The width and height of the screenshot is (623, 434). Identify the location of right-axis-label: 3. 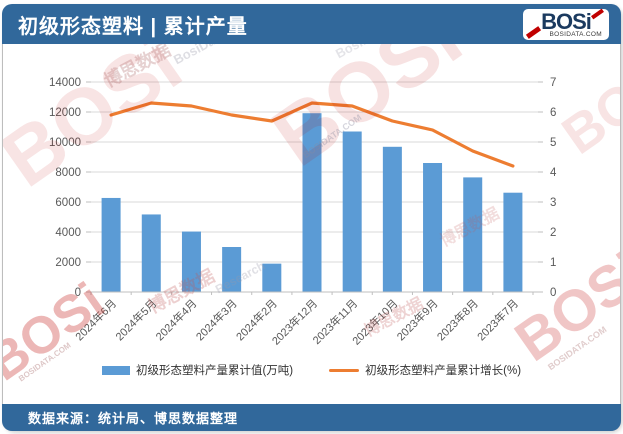
(553, 203).